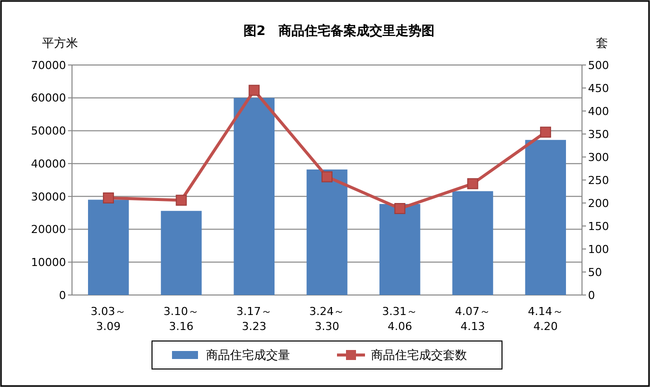 This screenshot has width=650, height=387. What do you see at coordinates (602, 43) in the screenshot?
I see `y2-axis-title: 套` at bounding box center [602, 43].